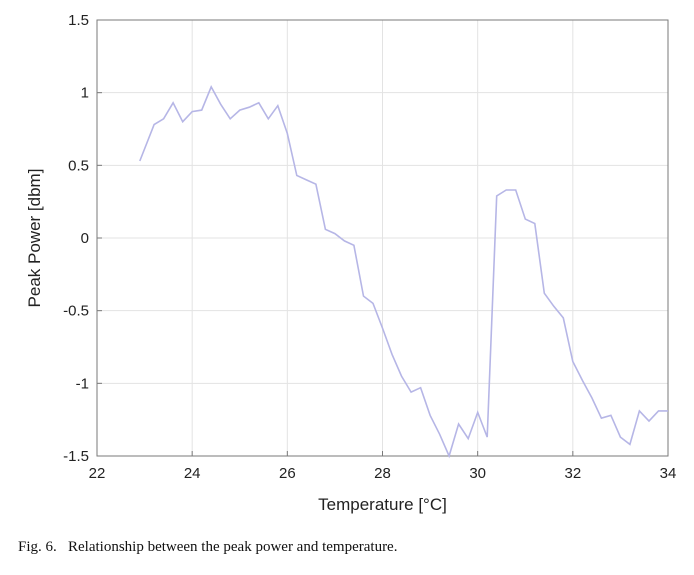 The width and height of the screenshot is (694, 575). I want to click on x-axis-ticks: 22 24 26 28 30 32 34, so click(383, 466).